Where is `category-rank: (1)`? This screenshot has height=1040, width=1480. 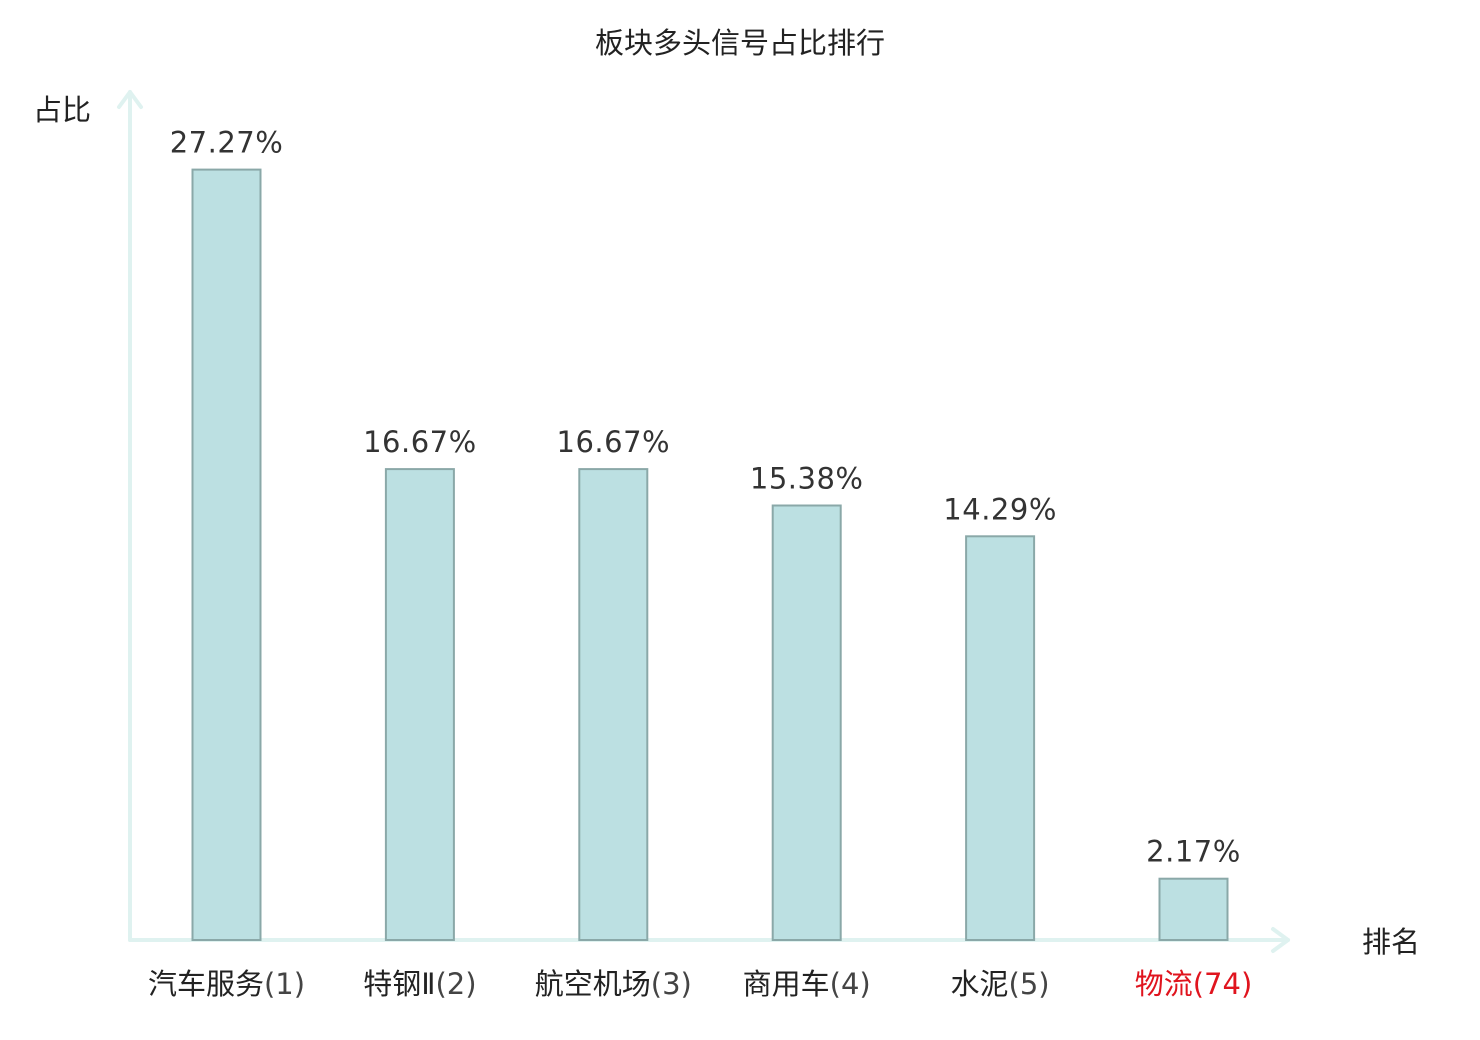 category-rank: (1) is located at coordinates (284, 984).